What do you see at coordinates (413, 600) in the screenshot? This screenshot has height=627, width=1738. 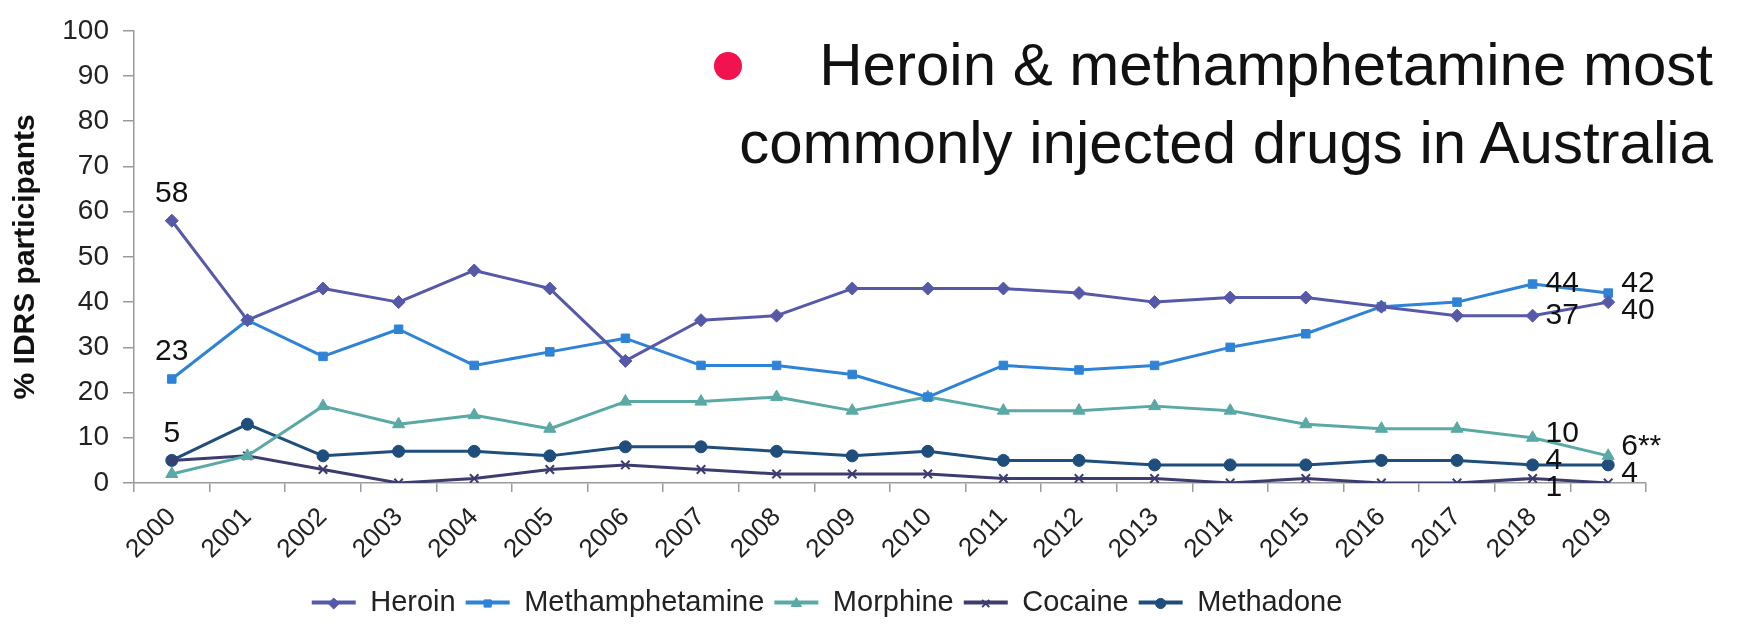 I see `legend-label: Heroin` at bounding box center [413, 600].